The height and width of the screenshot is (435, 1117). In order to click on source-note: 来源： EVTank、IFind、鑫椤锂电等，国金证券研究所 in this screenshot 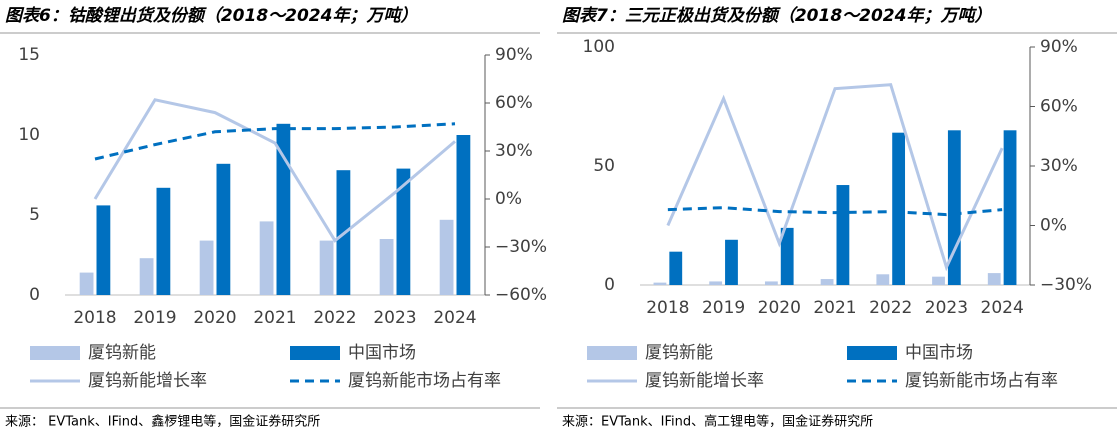, I will do `click(162, 422)`.